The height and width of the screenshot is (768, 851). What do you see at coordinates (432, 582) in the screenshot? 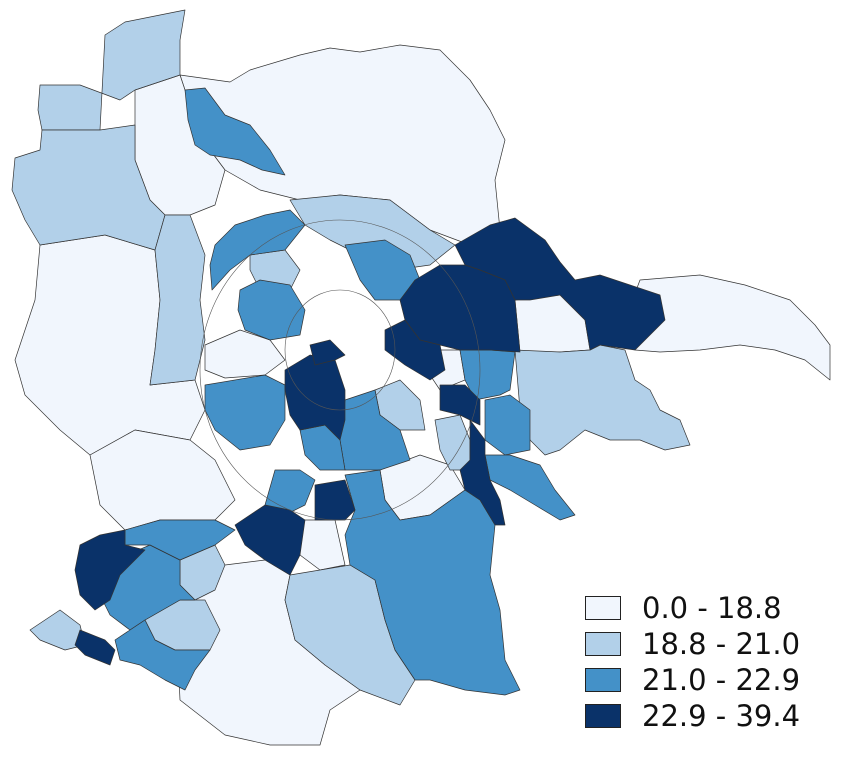
I see `zone-south-big` at bounding box center [432, 582].